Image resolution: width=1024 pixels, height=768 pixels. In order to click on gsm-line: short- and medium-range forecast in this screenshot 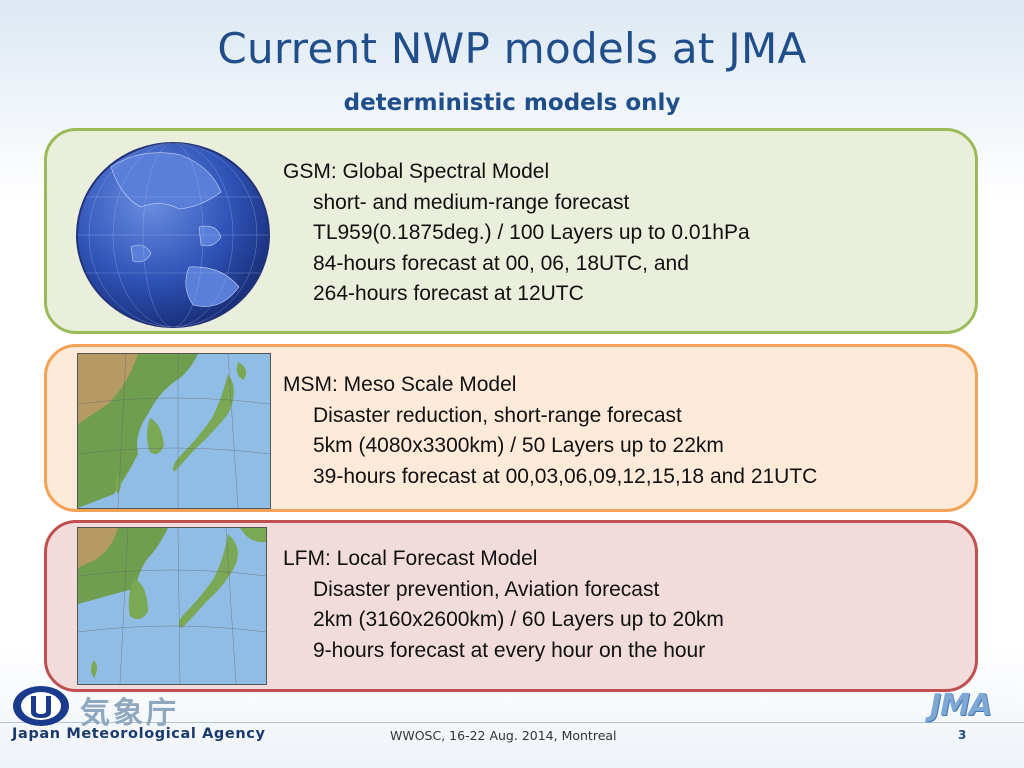, I will do `click(471, 202)`.